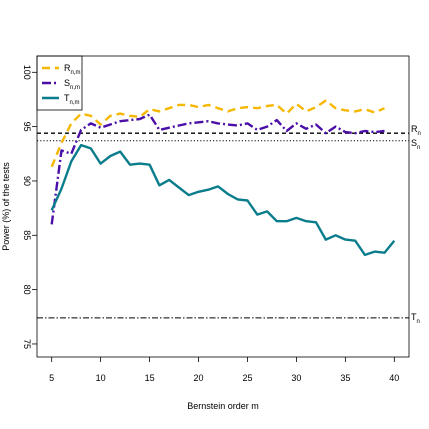  What do you see at coordinates (296, 378) in the screenshot?
I see `x-tick-label: 30` at bounding box center [296, 378].